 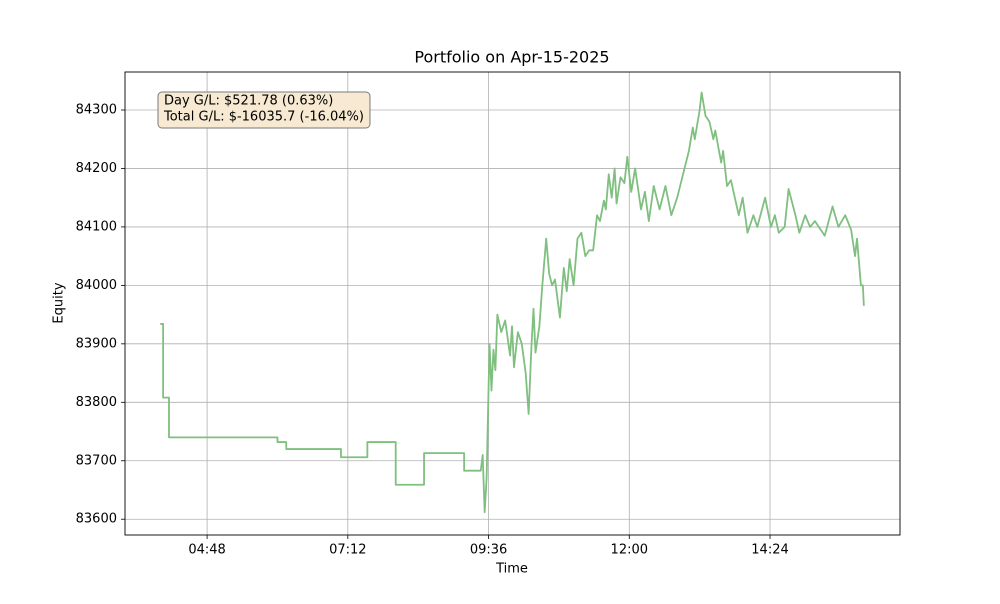 What do you see at coordinates (206, 550) in the screenshot?
I see `x-tick-label: 04:48` at bounding box center [206, 550].